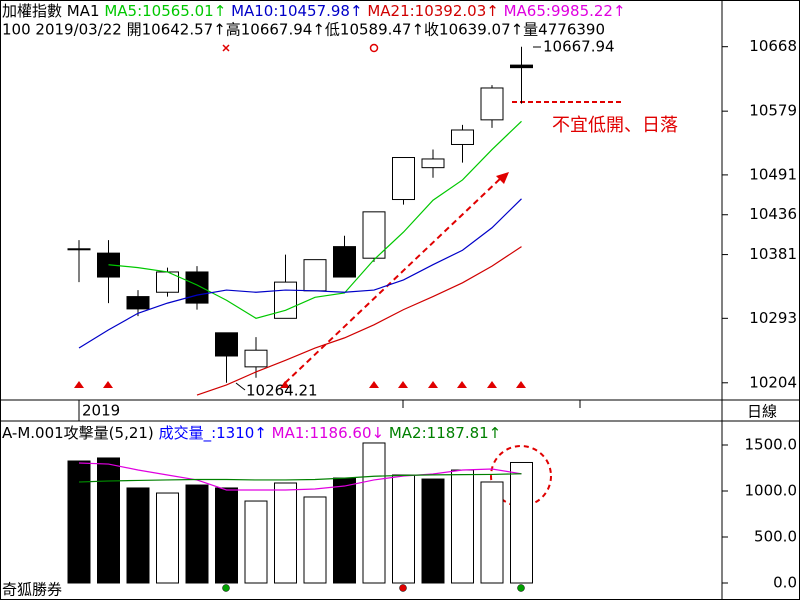  What do you see at coordinates (296, 11) in the screenshot?
I see `legend-entry: MA10:10457.98↑` at bounding box center [296, 11].